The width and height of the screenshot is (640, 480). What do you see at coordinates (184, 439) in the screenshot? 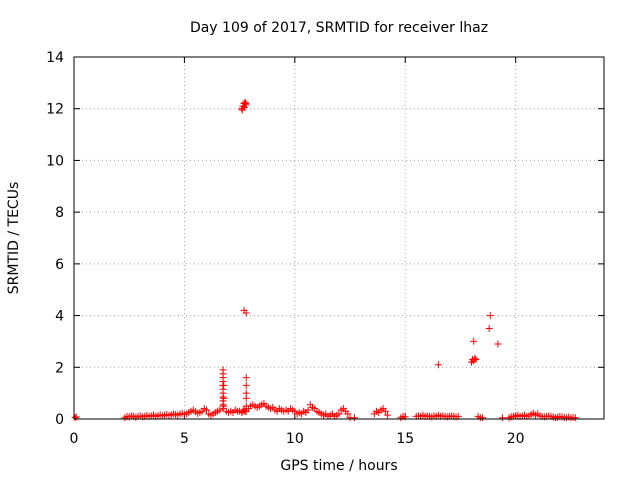
I see `x-tick-label: 5` at bounding box center [184, 439].